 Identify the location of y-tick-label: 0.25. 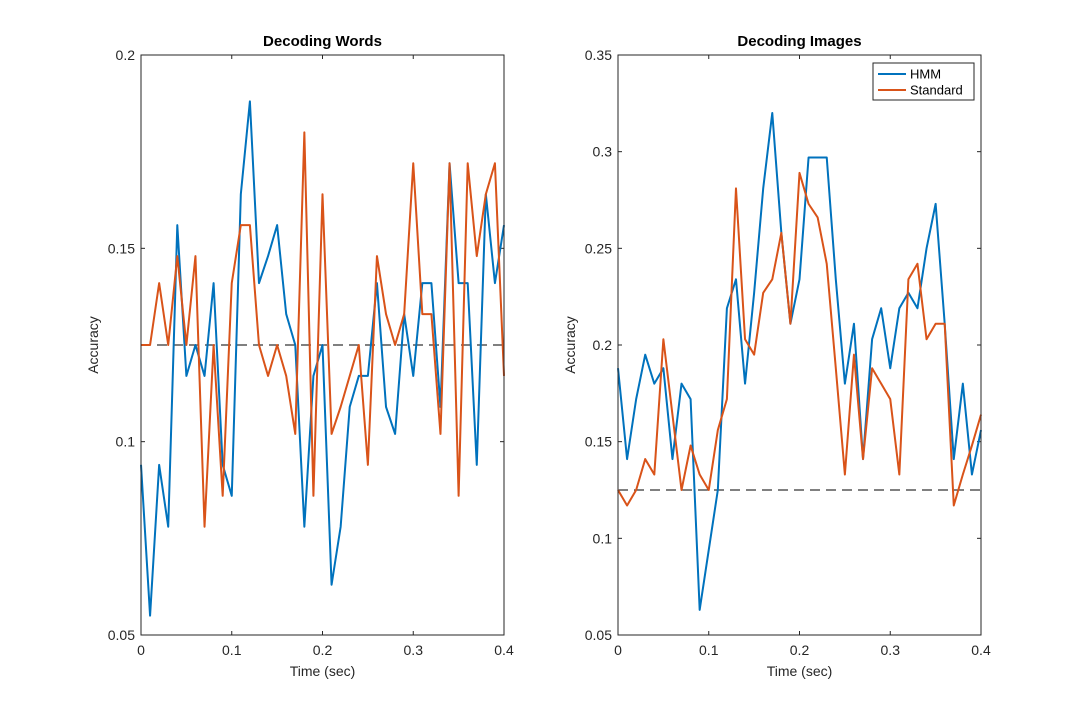
(598, 248).